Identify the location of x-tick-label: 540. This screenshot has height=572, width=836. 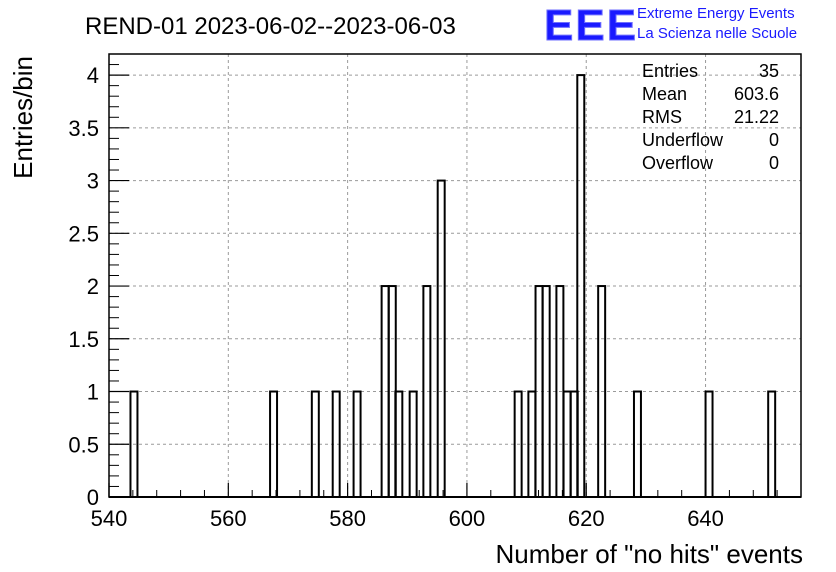
(109, 518).